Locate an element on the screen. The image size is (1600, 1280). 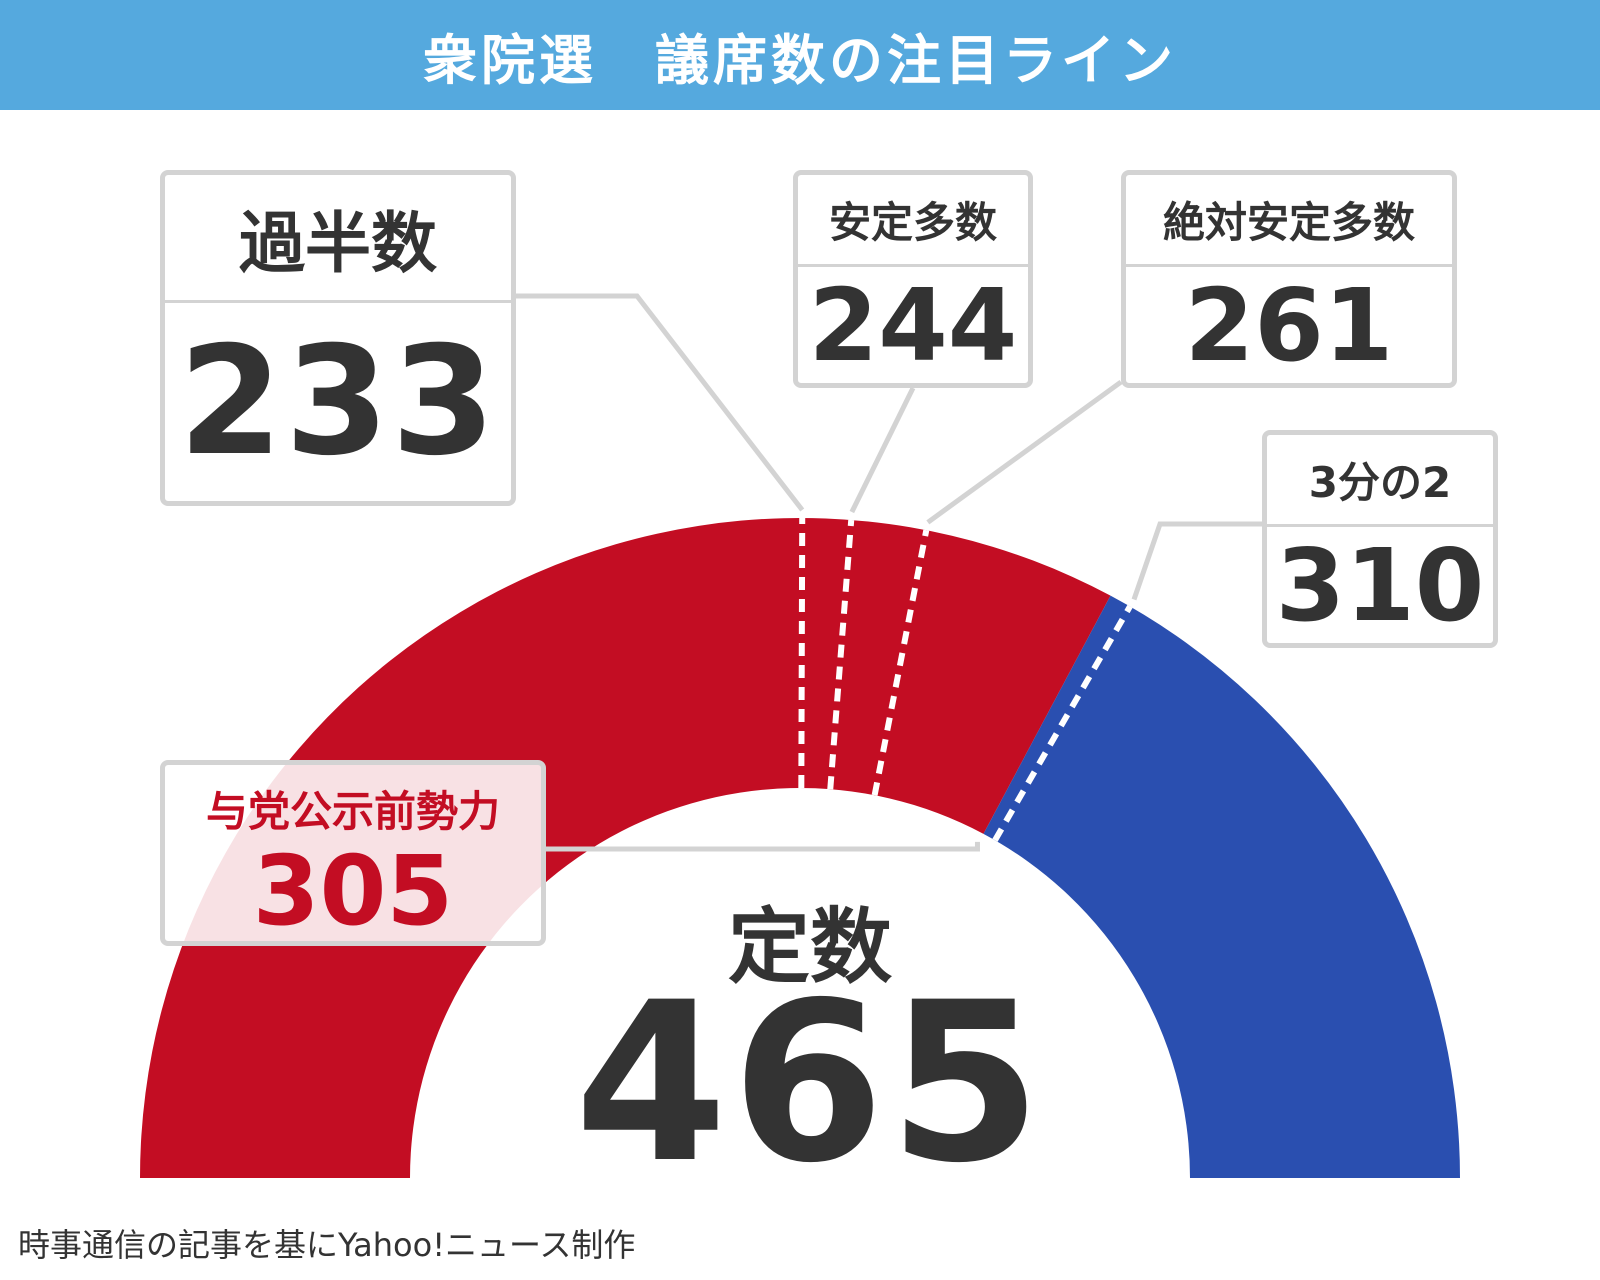
two-thirds-value: 310 is located at coordinates (1380, 585).